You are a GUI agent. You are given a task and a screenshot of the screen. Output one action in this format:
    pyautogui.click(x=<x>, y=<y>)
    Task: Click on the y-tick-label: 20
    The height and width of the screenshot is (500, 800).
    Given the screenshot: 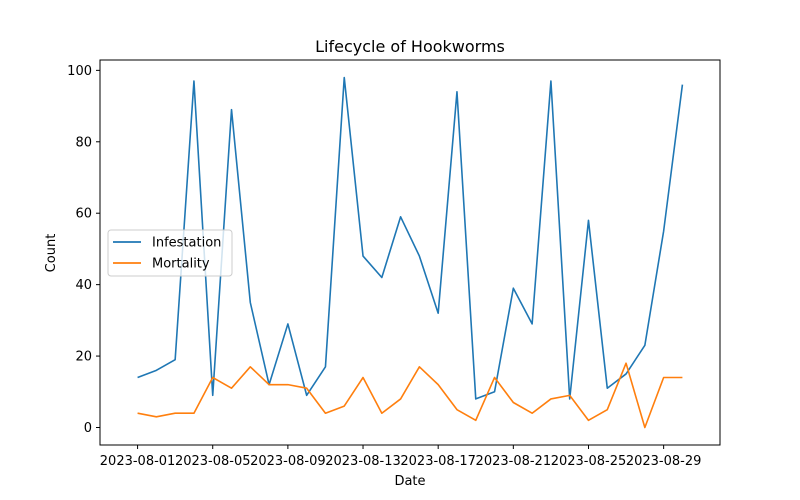 What is the action you would take?
    pyautogui.click(x=83, y=357)
    